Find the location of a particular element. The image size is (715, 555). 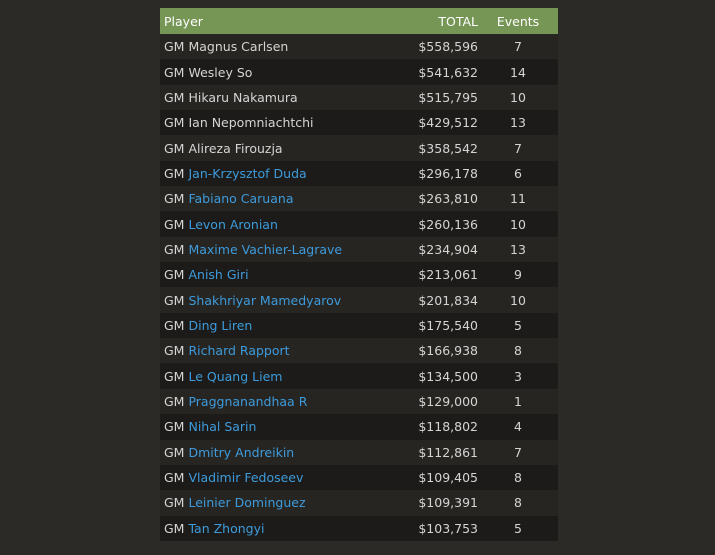

total-cell: $541,632 is located at coordinates (448, 72).